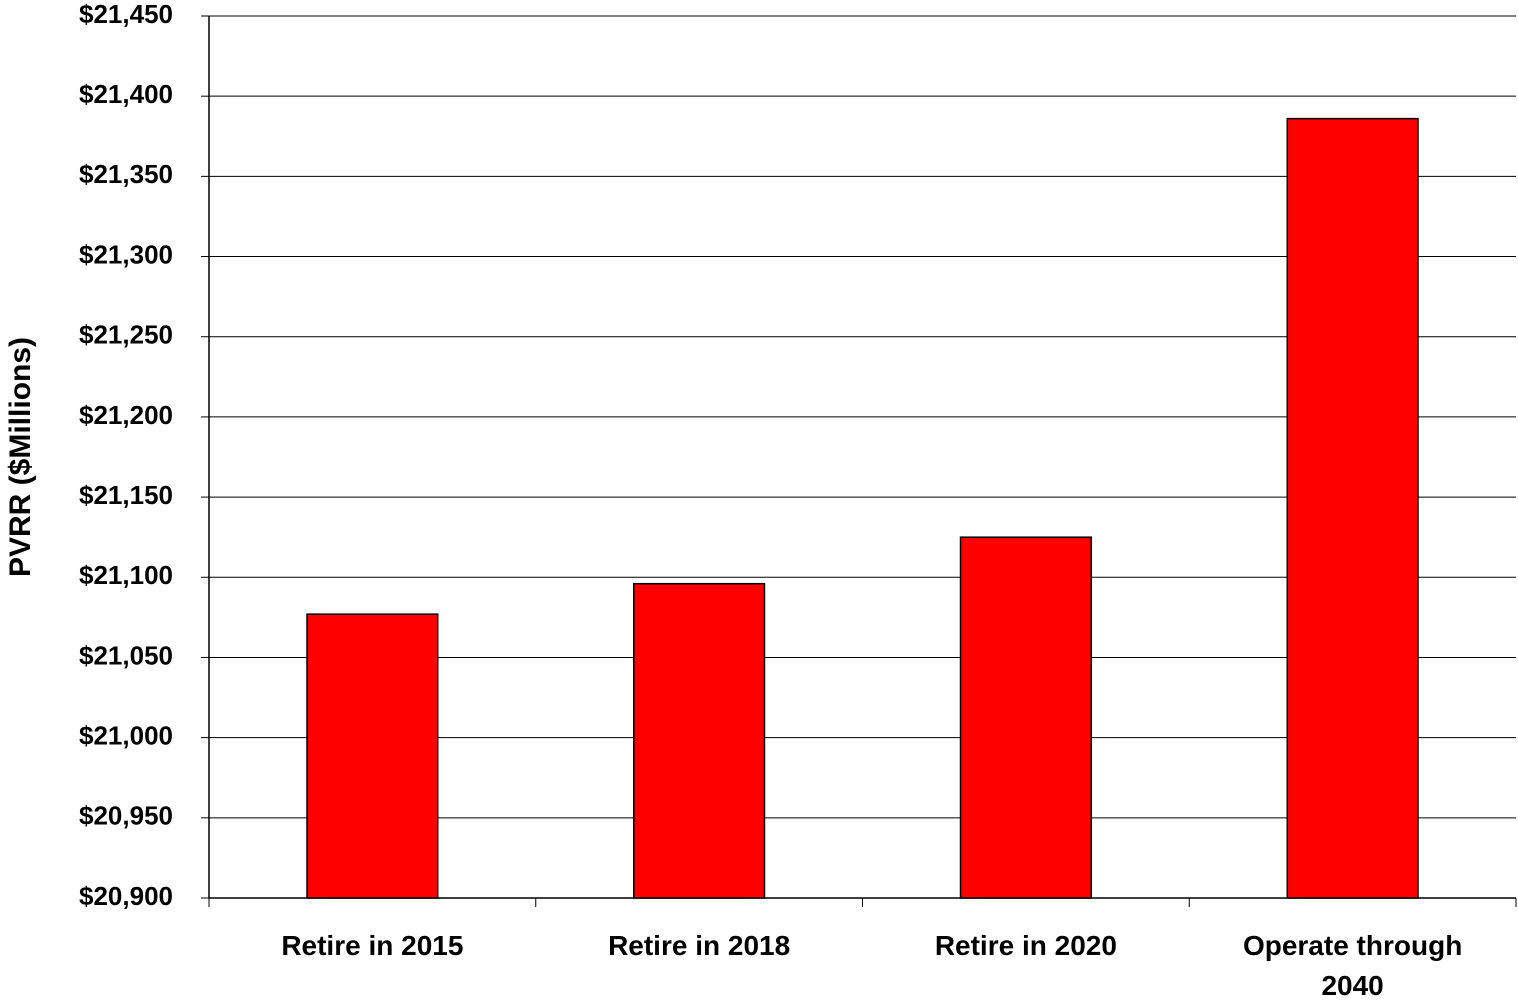 This screenshot has height=1006, width=1518. What do you see at coordinates (126, 254) in the screenshot?
I see `y-tick-label: $21,300` at bounding box center [126, 254].